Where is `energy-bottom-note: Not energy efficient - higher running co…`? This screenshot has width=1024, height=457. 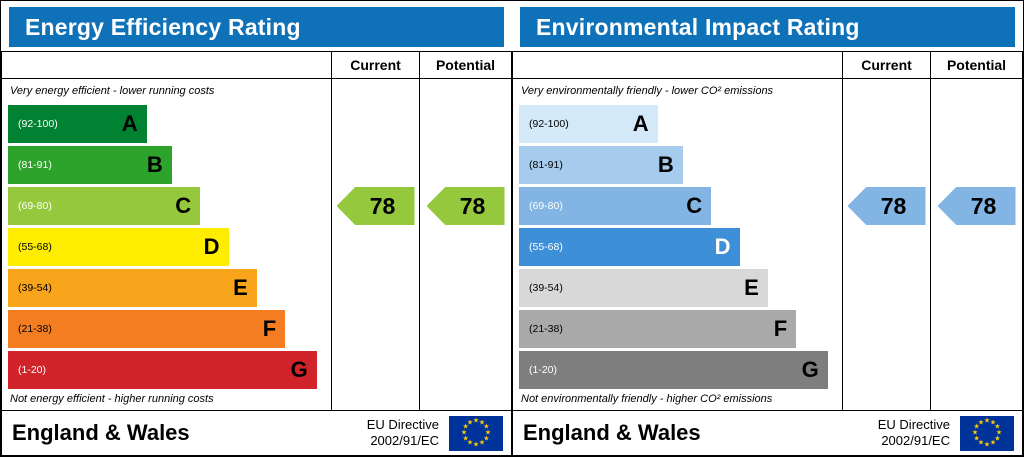
energy-bottom-note: Not energy efficient - higher running co… is located at coordinates (112, 399).